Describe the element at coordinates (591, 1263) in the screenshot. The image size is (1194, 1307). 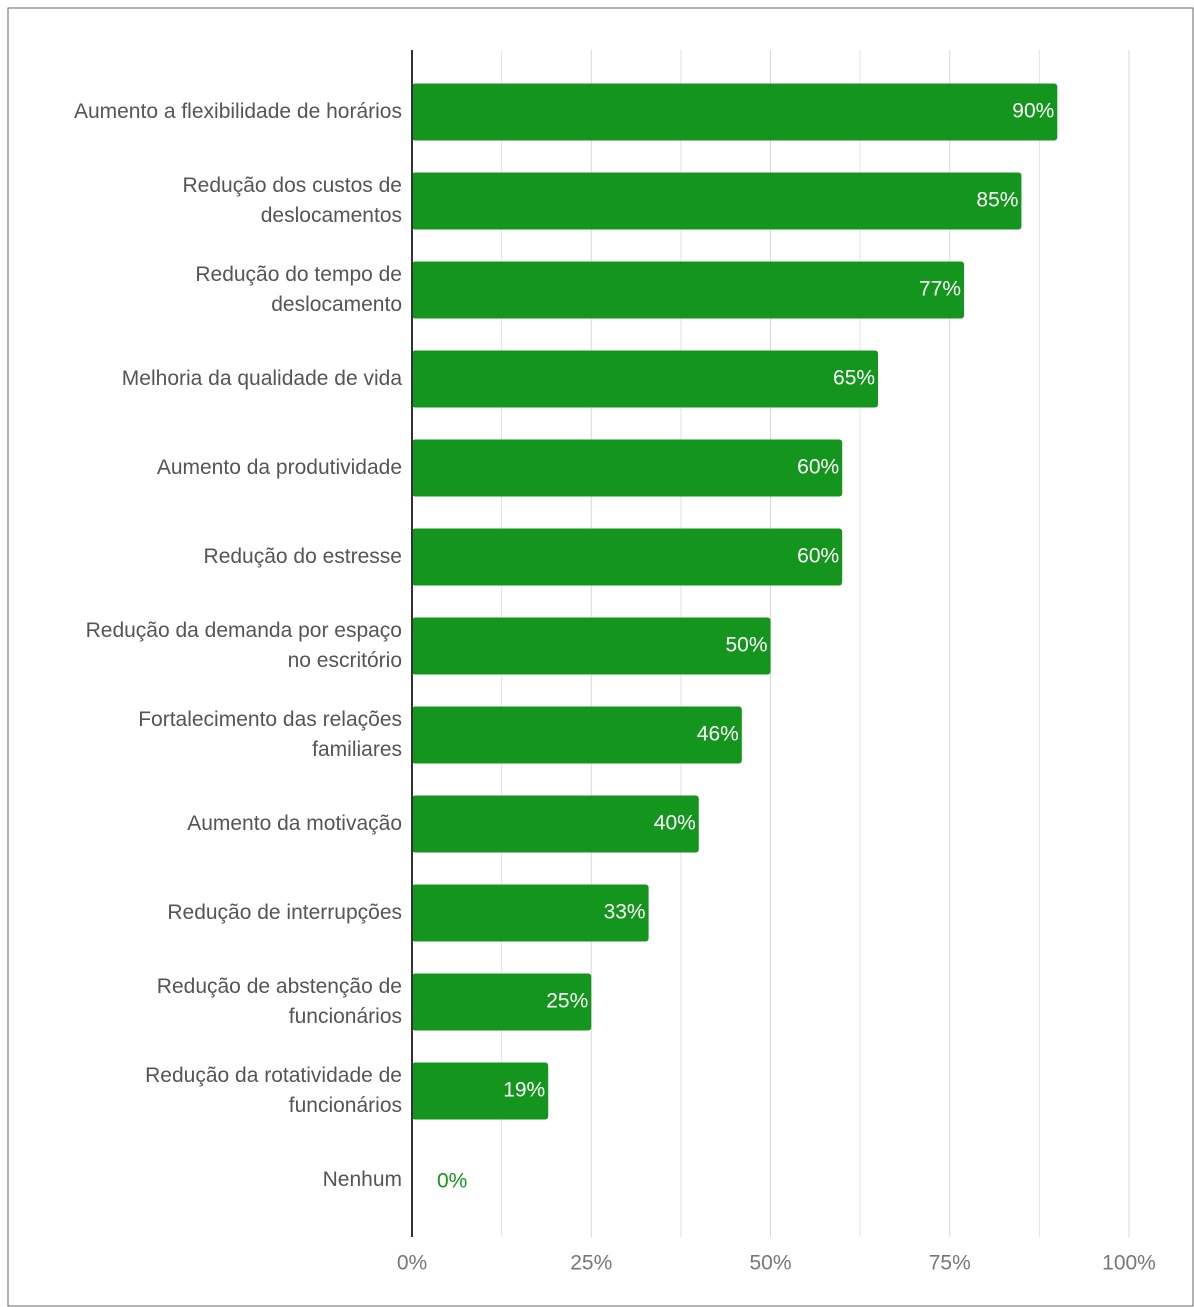
I see `x-tick-label: 25%` at that location.